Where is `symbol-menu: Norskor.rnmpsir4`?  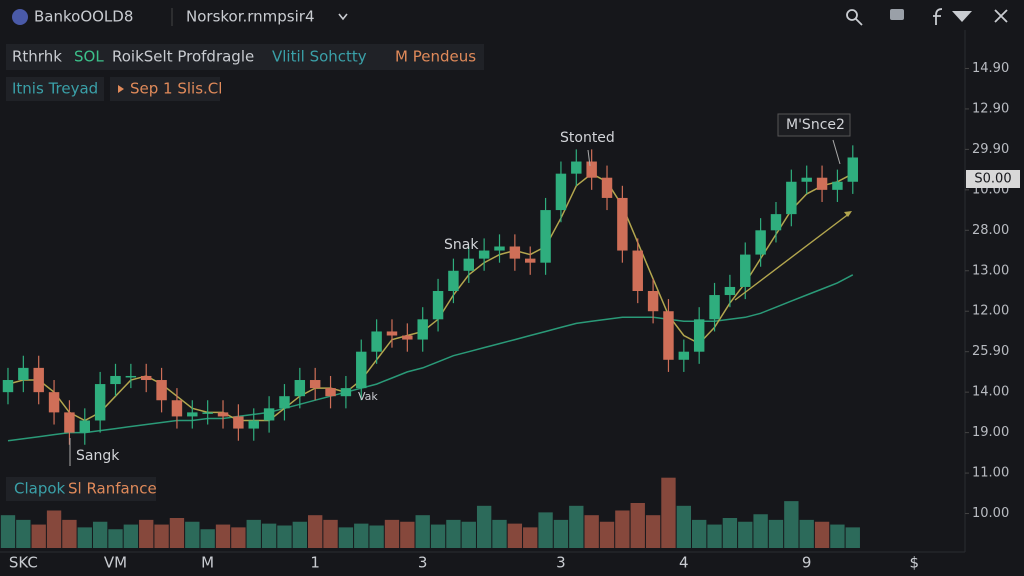
symbol-menu: Norskor.rnmpsir4 is located at coordinates (250, 17).